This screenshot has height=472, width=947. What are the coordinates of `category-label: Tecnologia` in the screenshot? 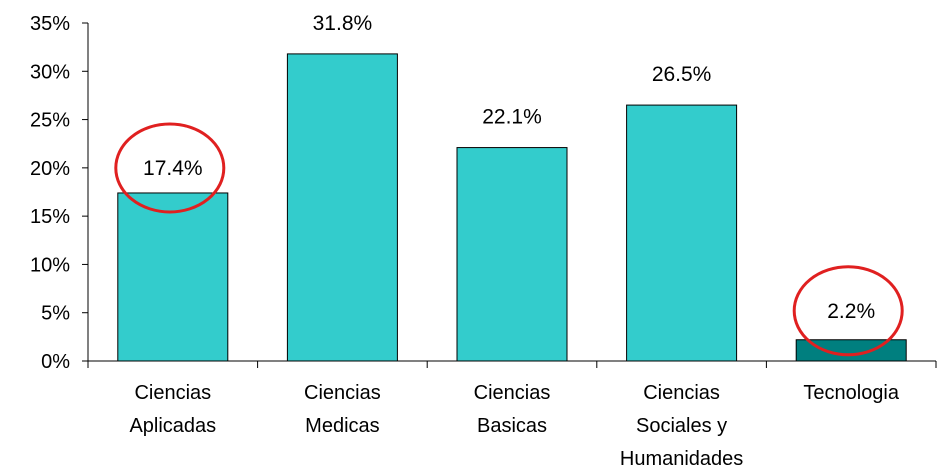 It's located at (851, 393).